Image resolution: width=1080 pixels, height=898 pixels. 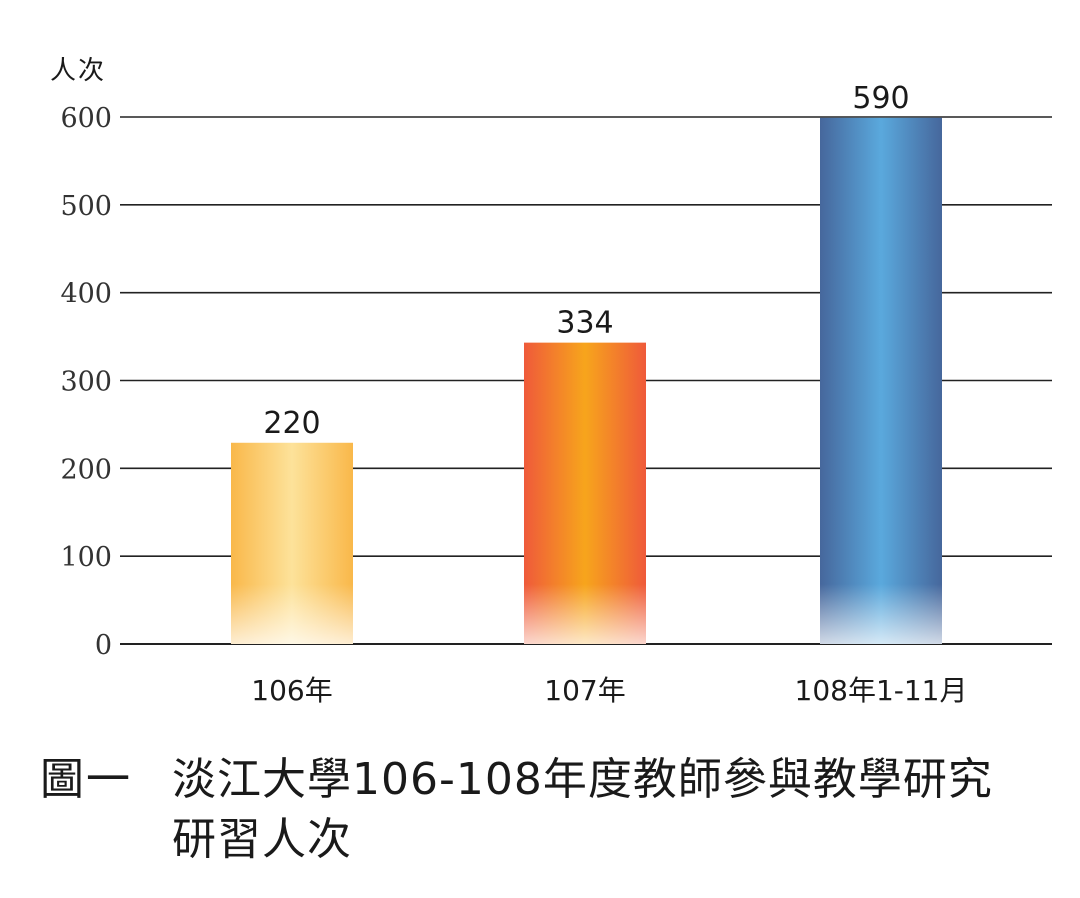 What do you see at coordinates (881, 690) in the screenshot?
I see `x-tick-label: 108年1-11月` at bounding box center [881, 690].